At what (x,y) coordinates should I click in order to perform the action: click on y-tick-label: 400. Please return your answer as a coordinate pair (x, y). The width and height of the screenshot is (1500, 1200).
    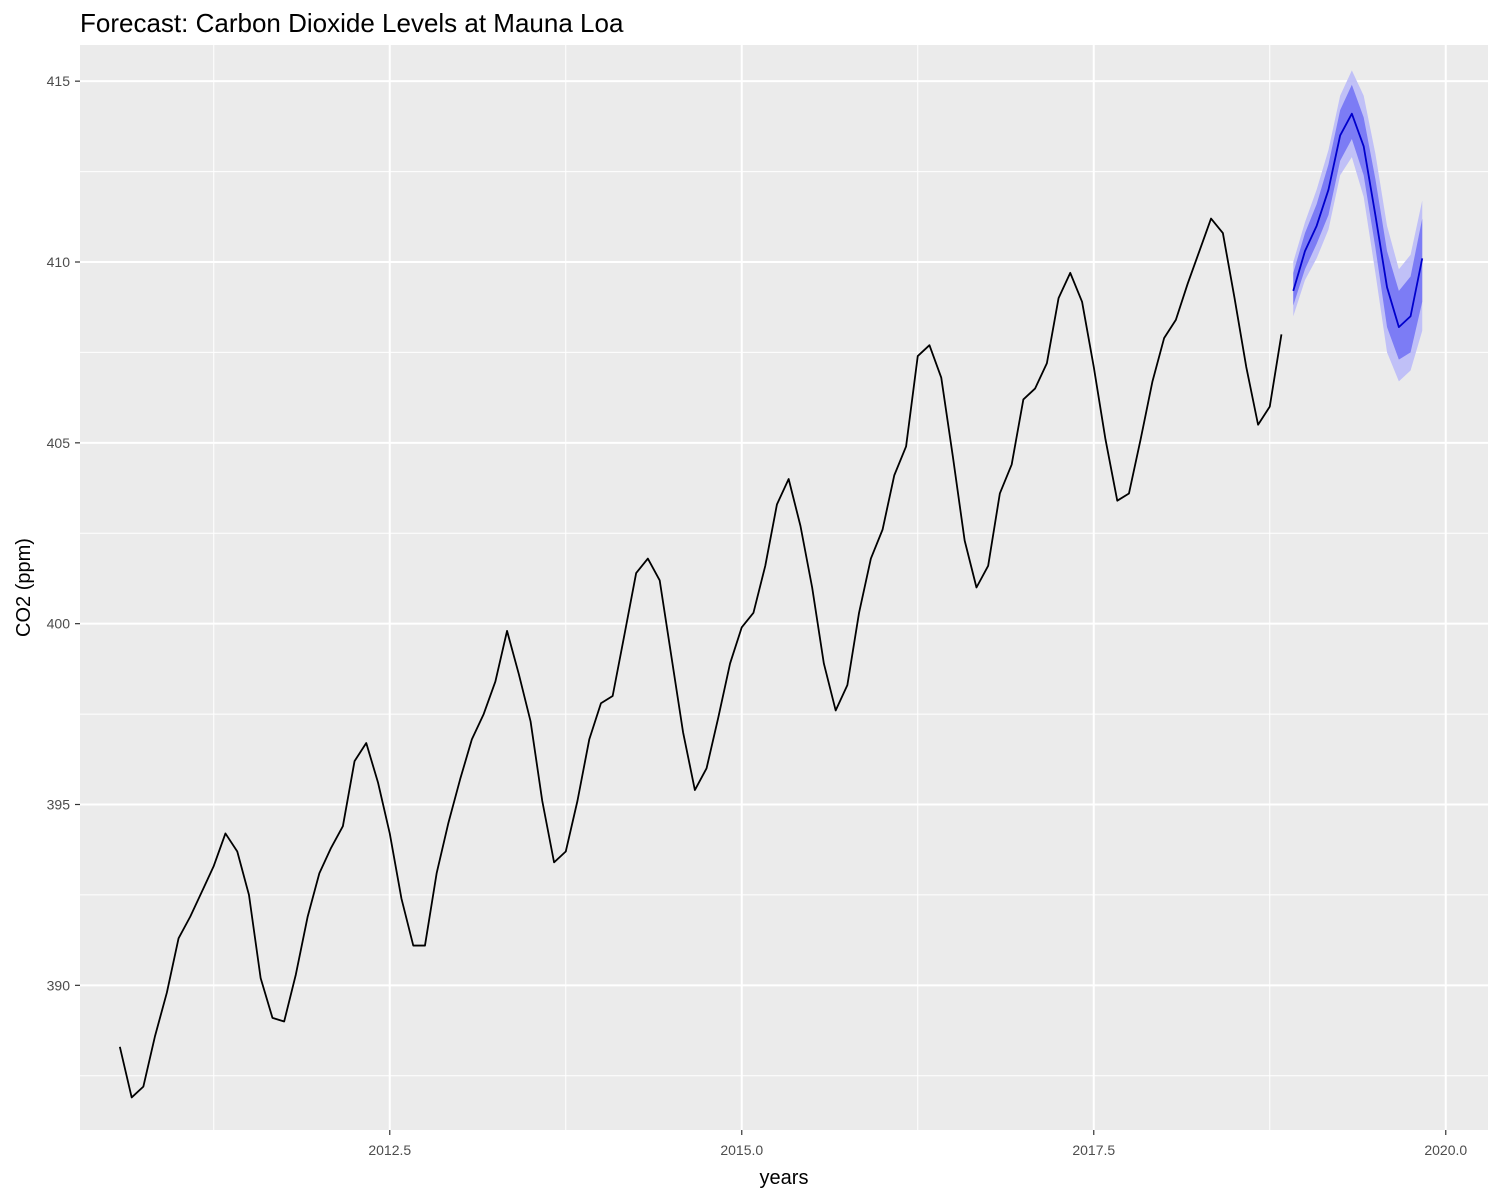
    Looking at the image, I should click on (59, 624).